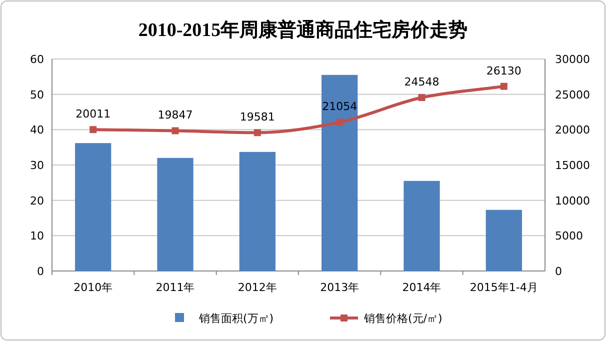  What do you see at coordinates (37, 201) in the screenshot?
I see `y-tick-label: 20` at bounding box center [37, 201].